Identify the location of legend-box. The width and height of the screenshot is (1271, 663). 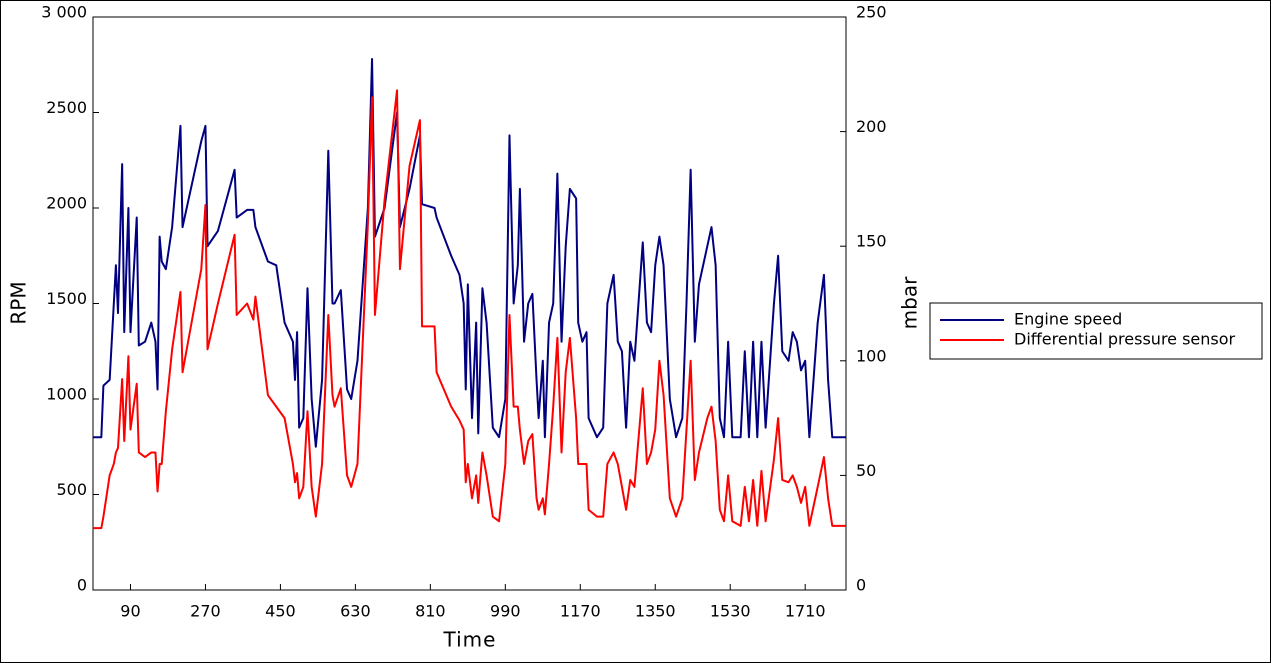
(1096, 331).